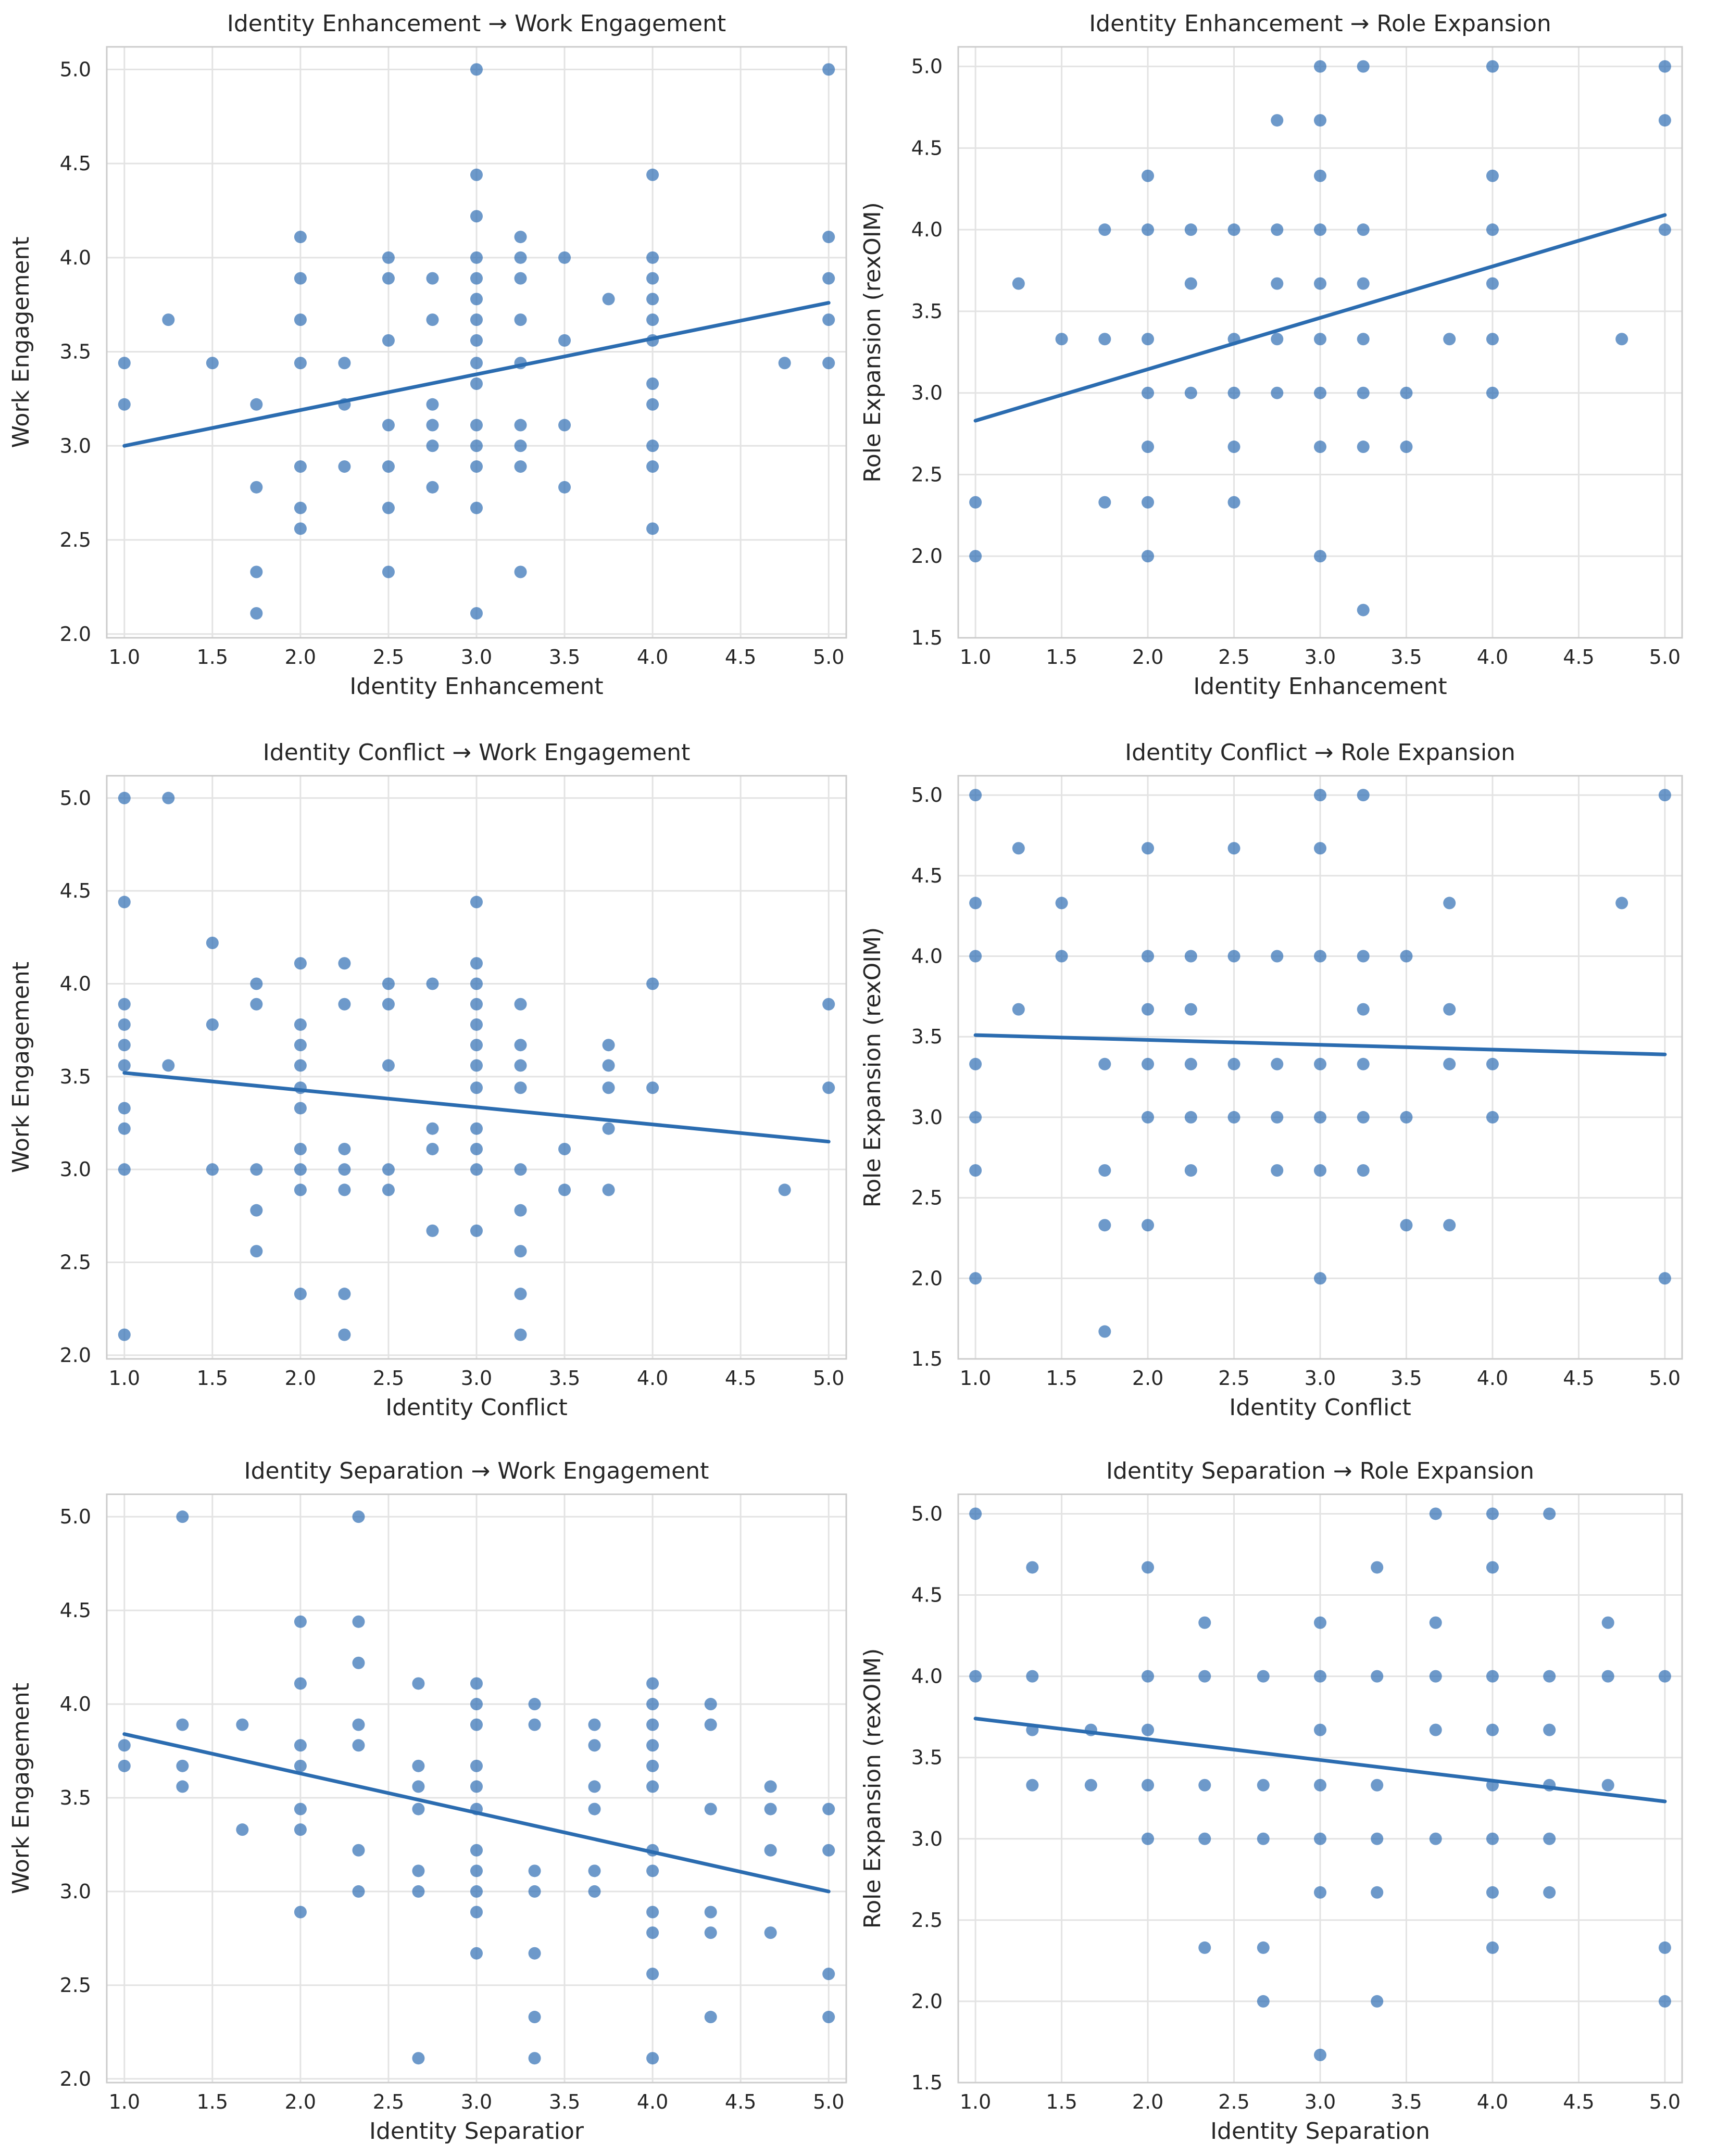  What do you see at coordinates (927, 311) in the screenshot?
I see `y-tick-label: 3.5` at bounding box center [927, 311].